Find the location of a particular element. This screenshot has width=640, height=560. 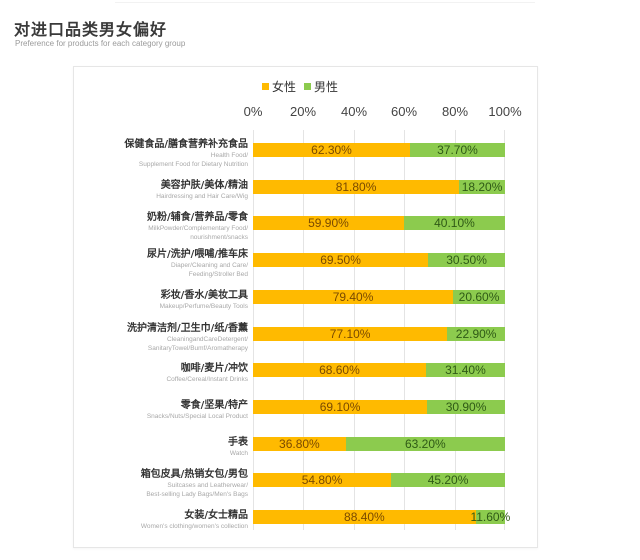

category-label-en: Best-selling Lady Bags/Men's Bags is located at coordinates (197, 495).